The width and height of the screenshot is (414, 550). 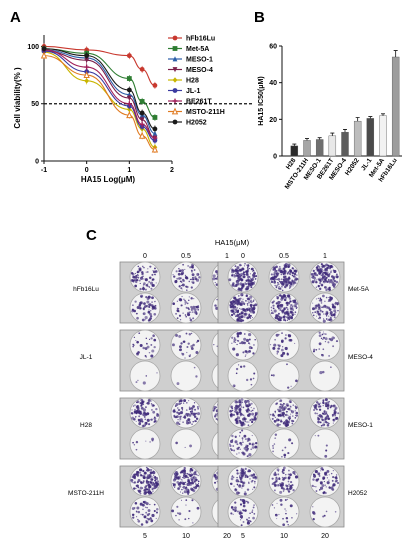 I want to click on axis-a-frame, so click(x=107, y=98).